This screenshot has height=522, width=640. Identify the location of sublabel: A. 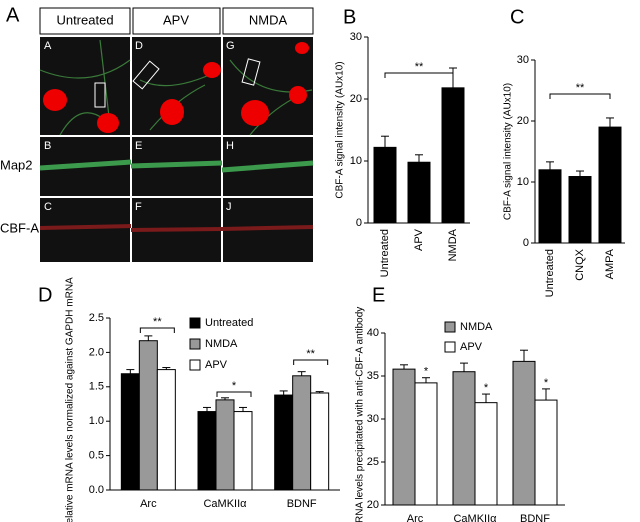
(48, 46).